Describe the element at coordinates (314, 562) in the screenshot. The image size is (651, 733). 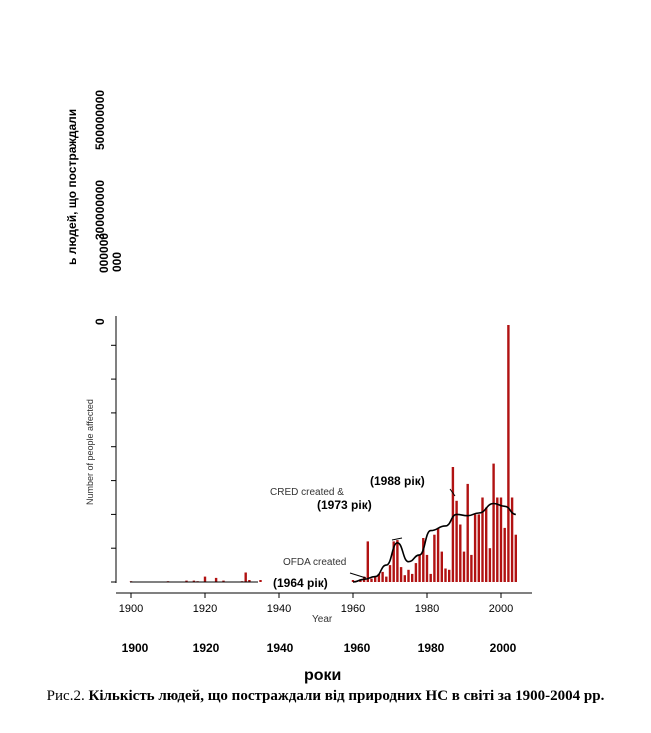
I see `annotation-ofda: OFDA created` at that location.